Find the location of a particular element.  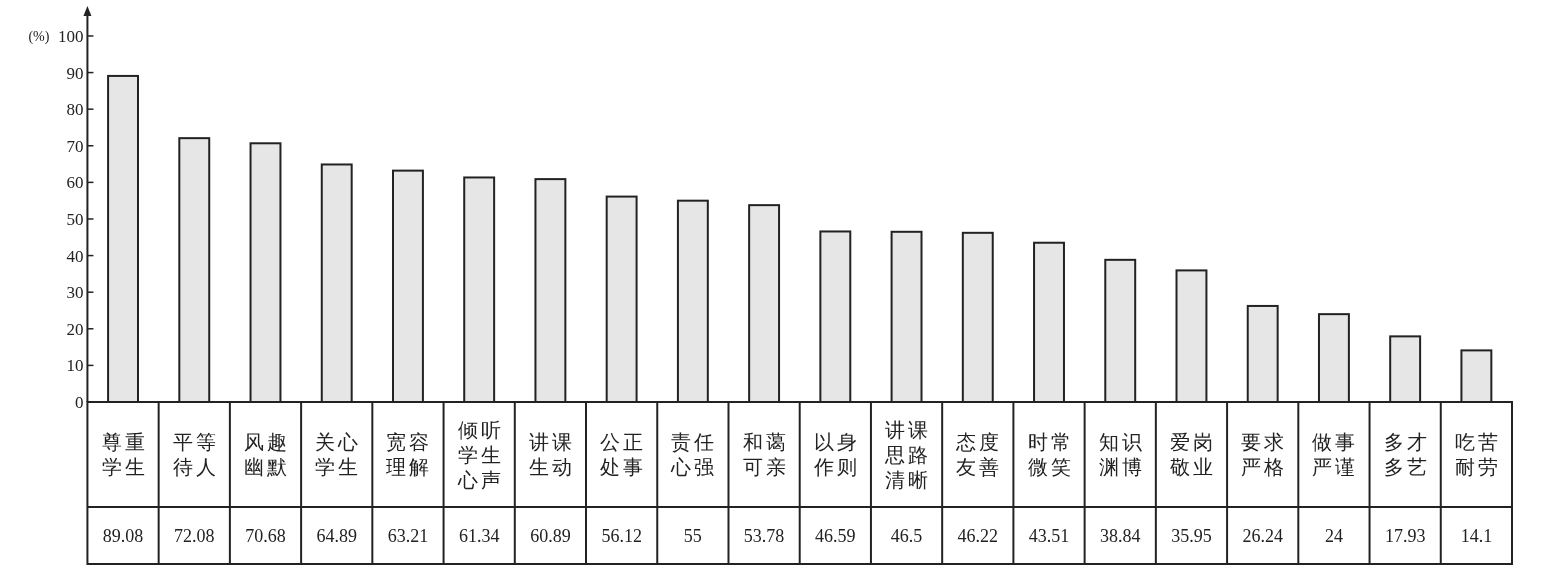

data-label: 61.34 is located at coordinates (479, 535).